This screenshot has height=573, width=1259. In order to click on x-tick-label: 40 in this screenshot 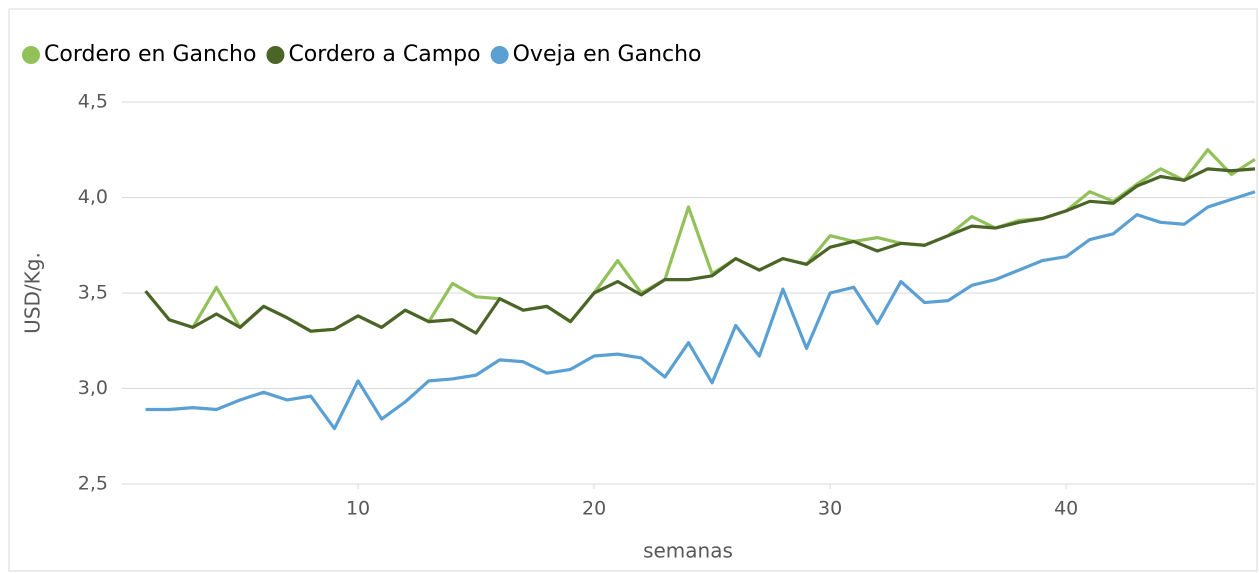, I will do `click(1066, 509)`.